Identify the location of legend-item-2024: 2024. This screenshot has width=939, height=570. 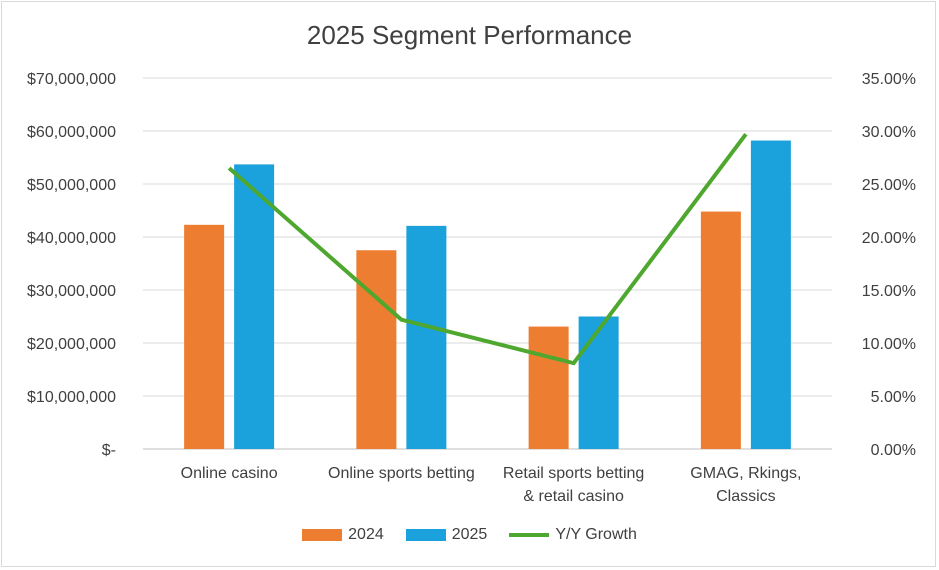
(343, 535).